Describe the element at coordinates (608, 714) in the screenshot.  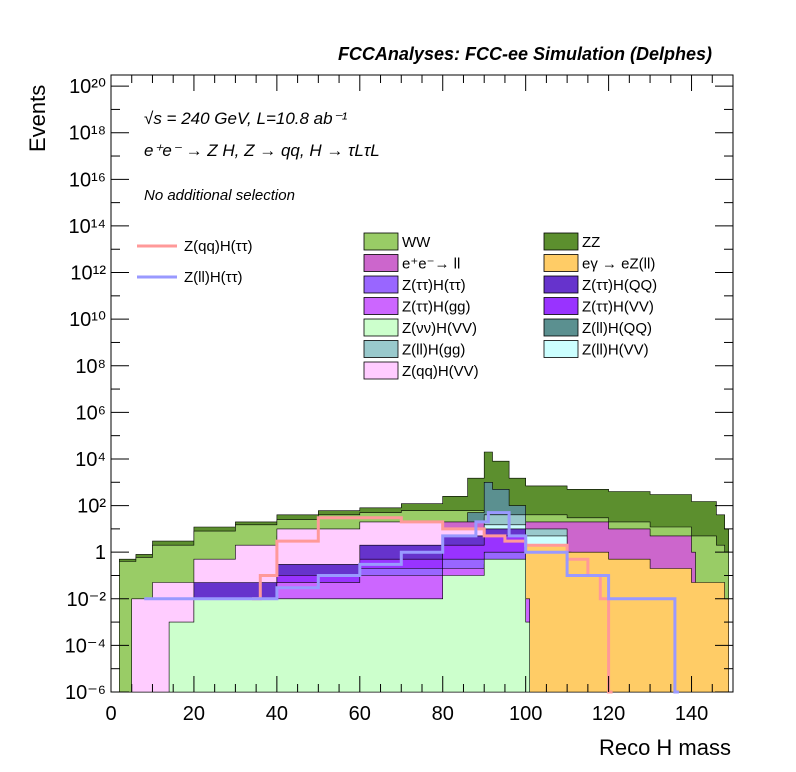
I see `x-tick-label: 120` at that location.